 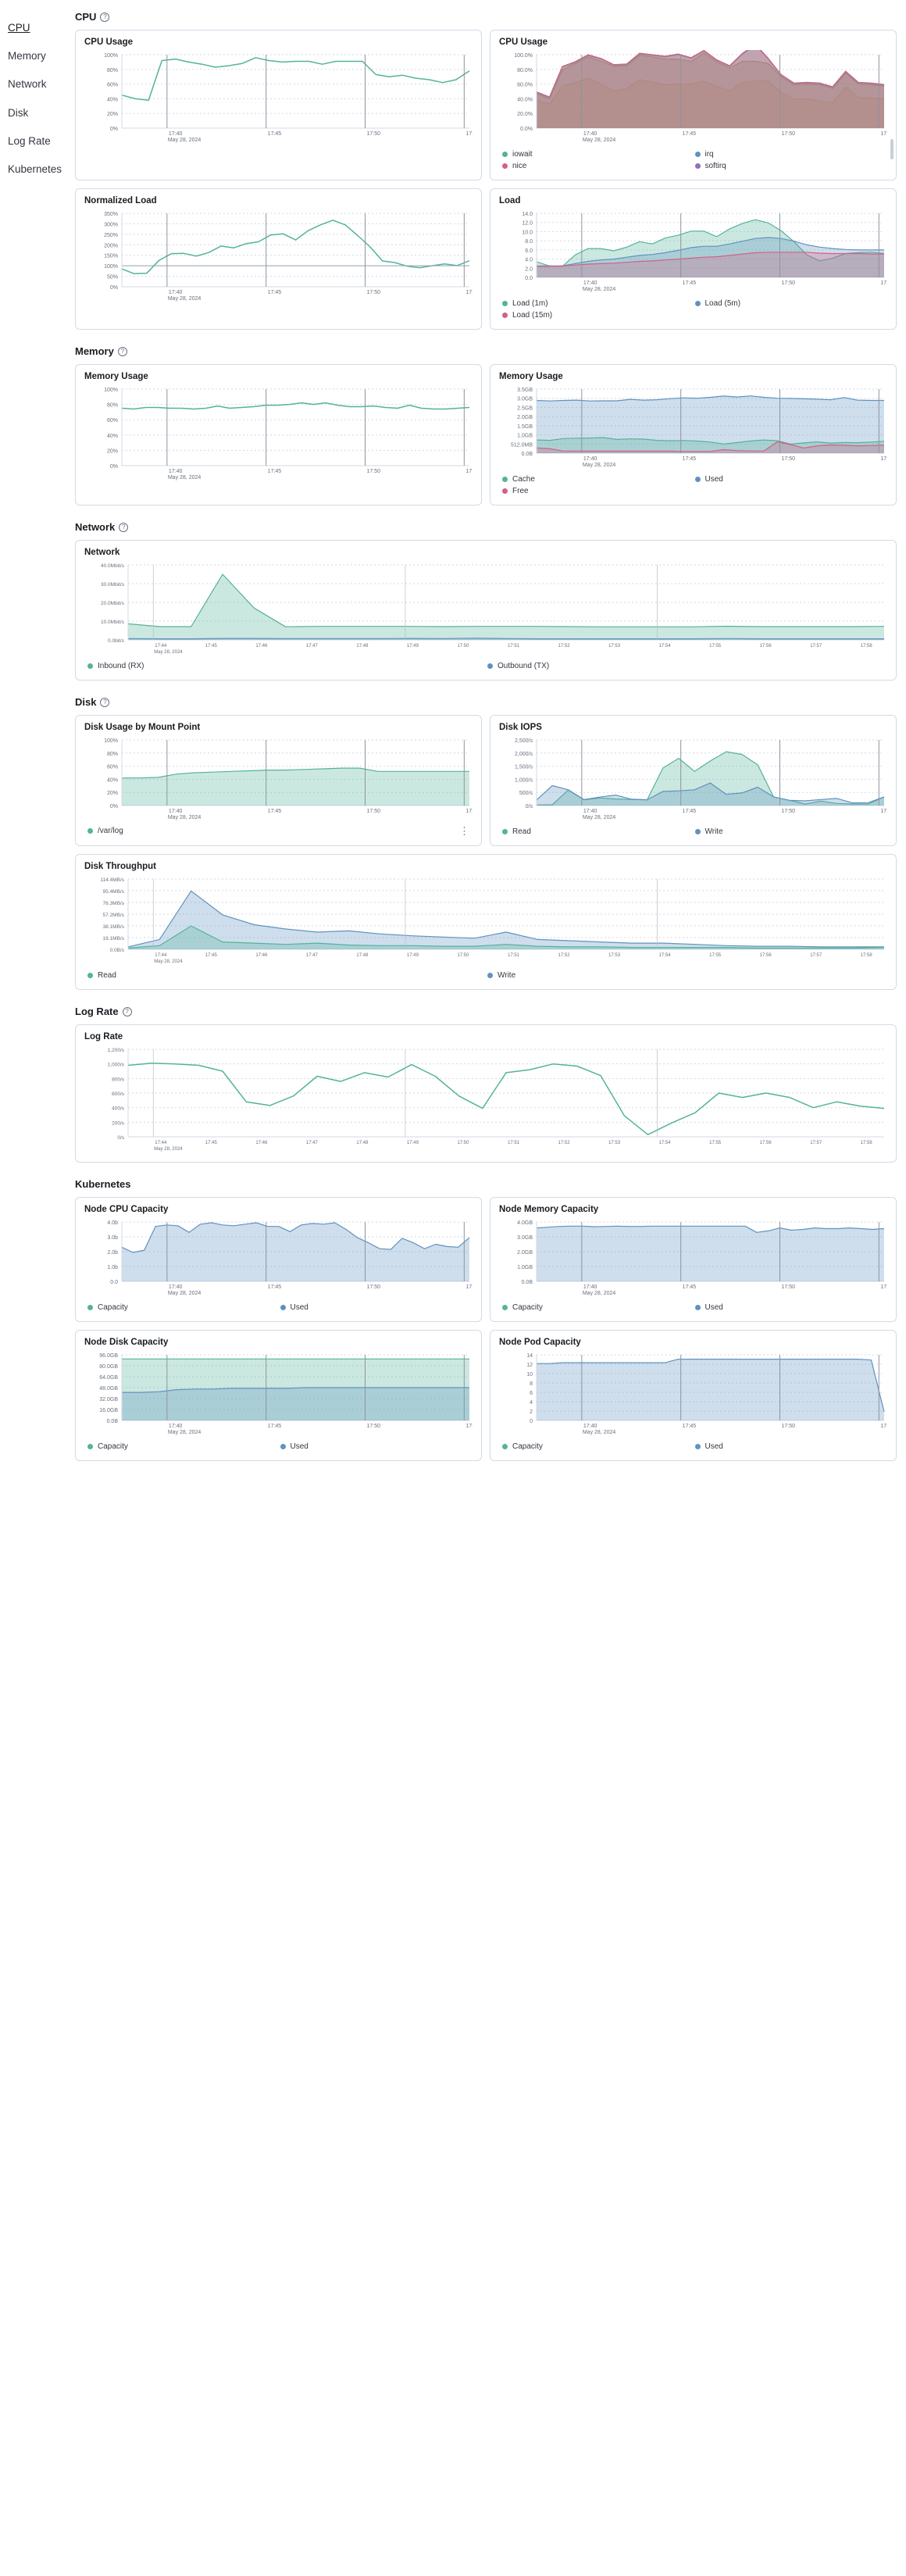 What do you see at coordinates (598, 166) in the screenshot?
I see `legend-item: nice` at bounding box center [598, 166].